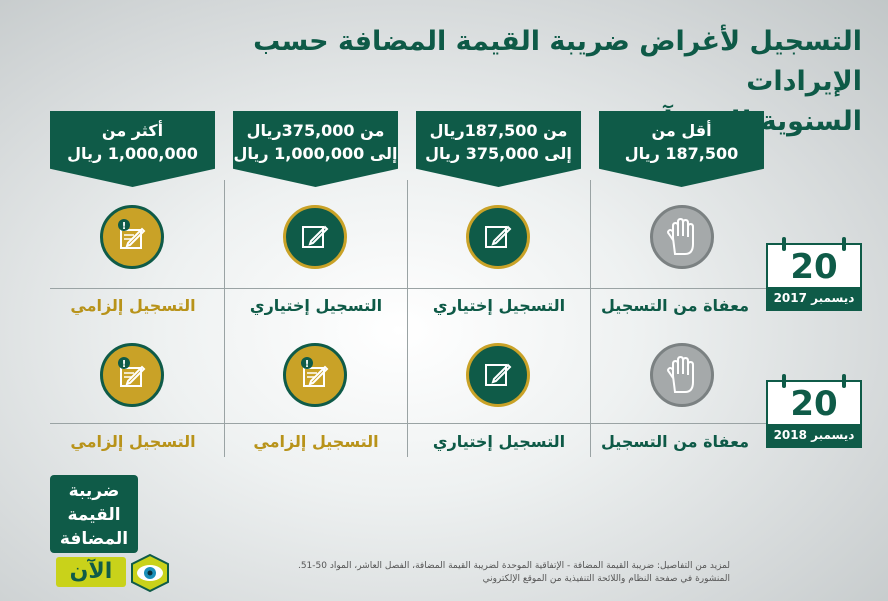  I want to click on calendar-label: ديسمبر 2018, so click(814, 435).